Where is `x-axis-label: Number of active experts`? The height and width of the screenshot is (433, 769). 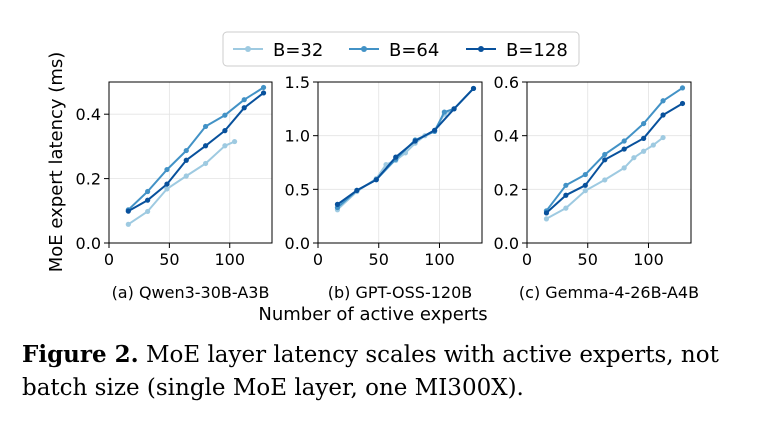 x-axis-label: Number of active experts is located at coordinates (372, 314).